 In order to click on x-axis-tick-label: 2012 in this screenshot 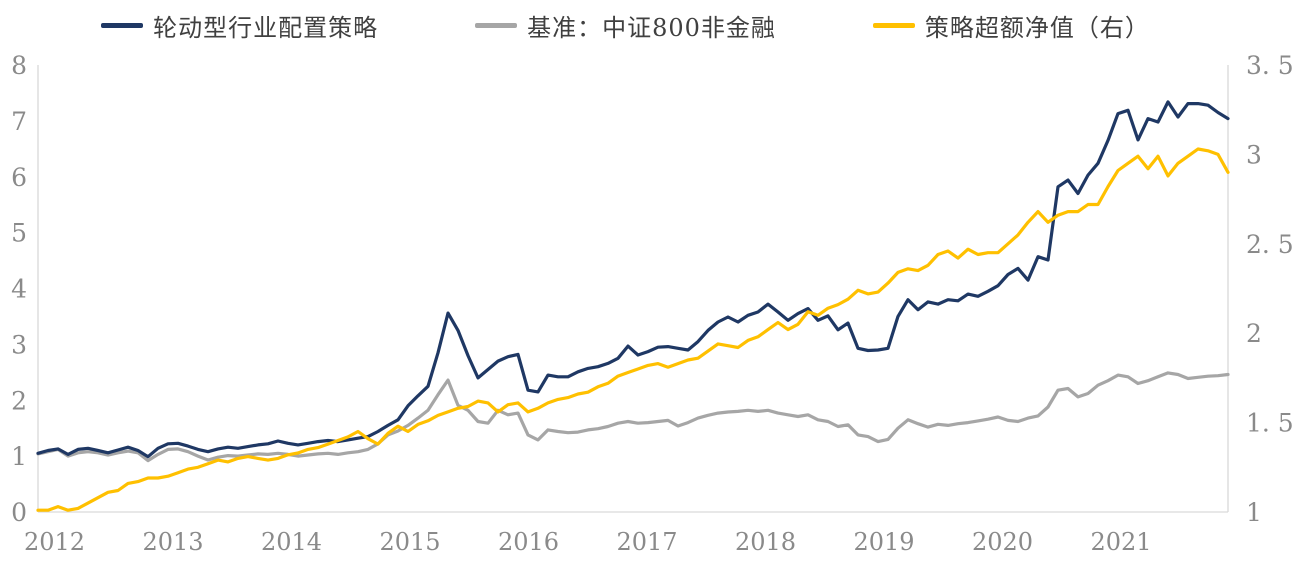, I will do `click(54, 542)`.